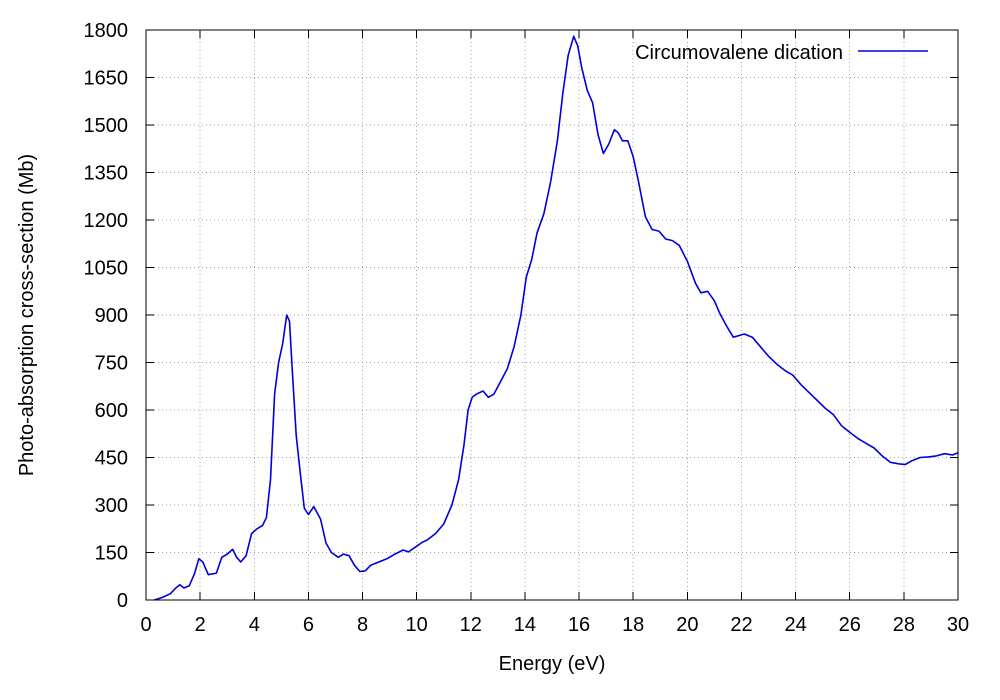 The width and height of the screenshot is (1000, 700). What do you see at coordinates (958, 625) in the screenshot?
I see `x-tick-label: 30` at bounding box center [958, 625].